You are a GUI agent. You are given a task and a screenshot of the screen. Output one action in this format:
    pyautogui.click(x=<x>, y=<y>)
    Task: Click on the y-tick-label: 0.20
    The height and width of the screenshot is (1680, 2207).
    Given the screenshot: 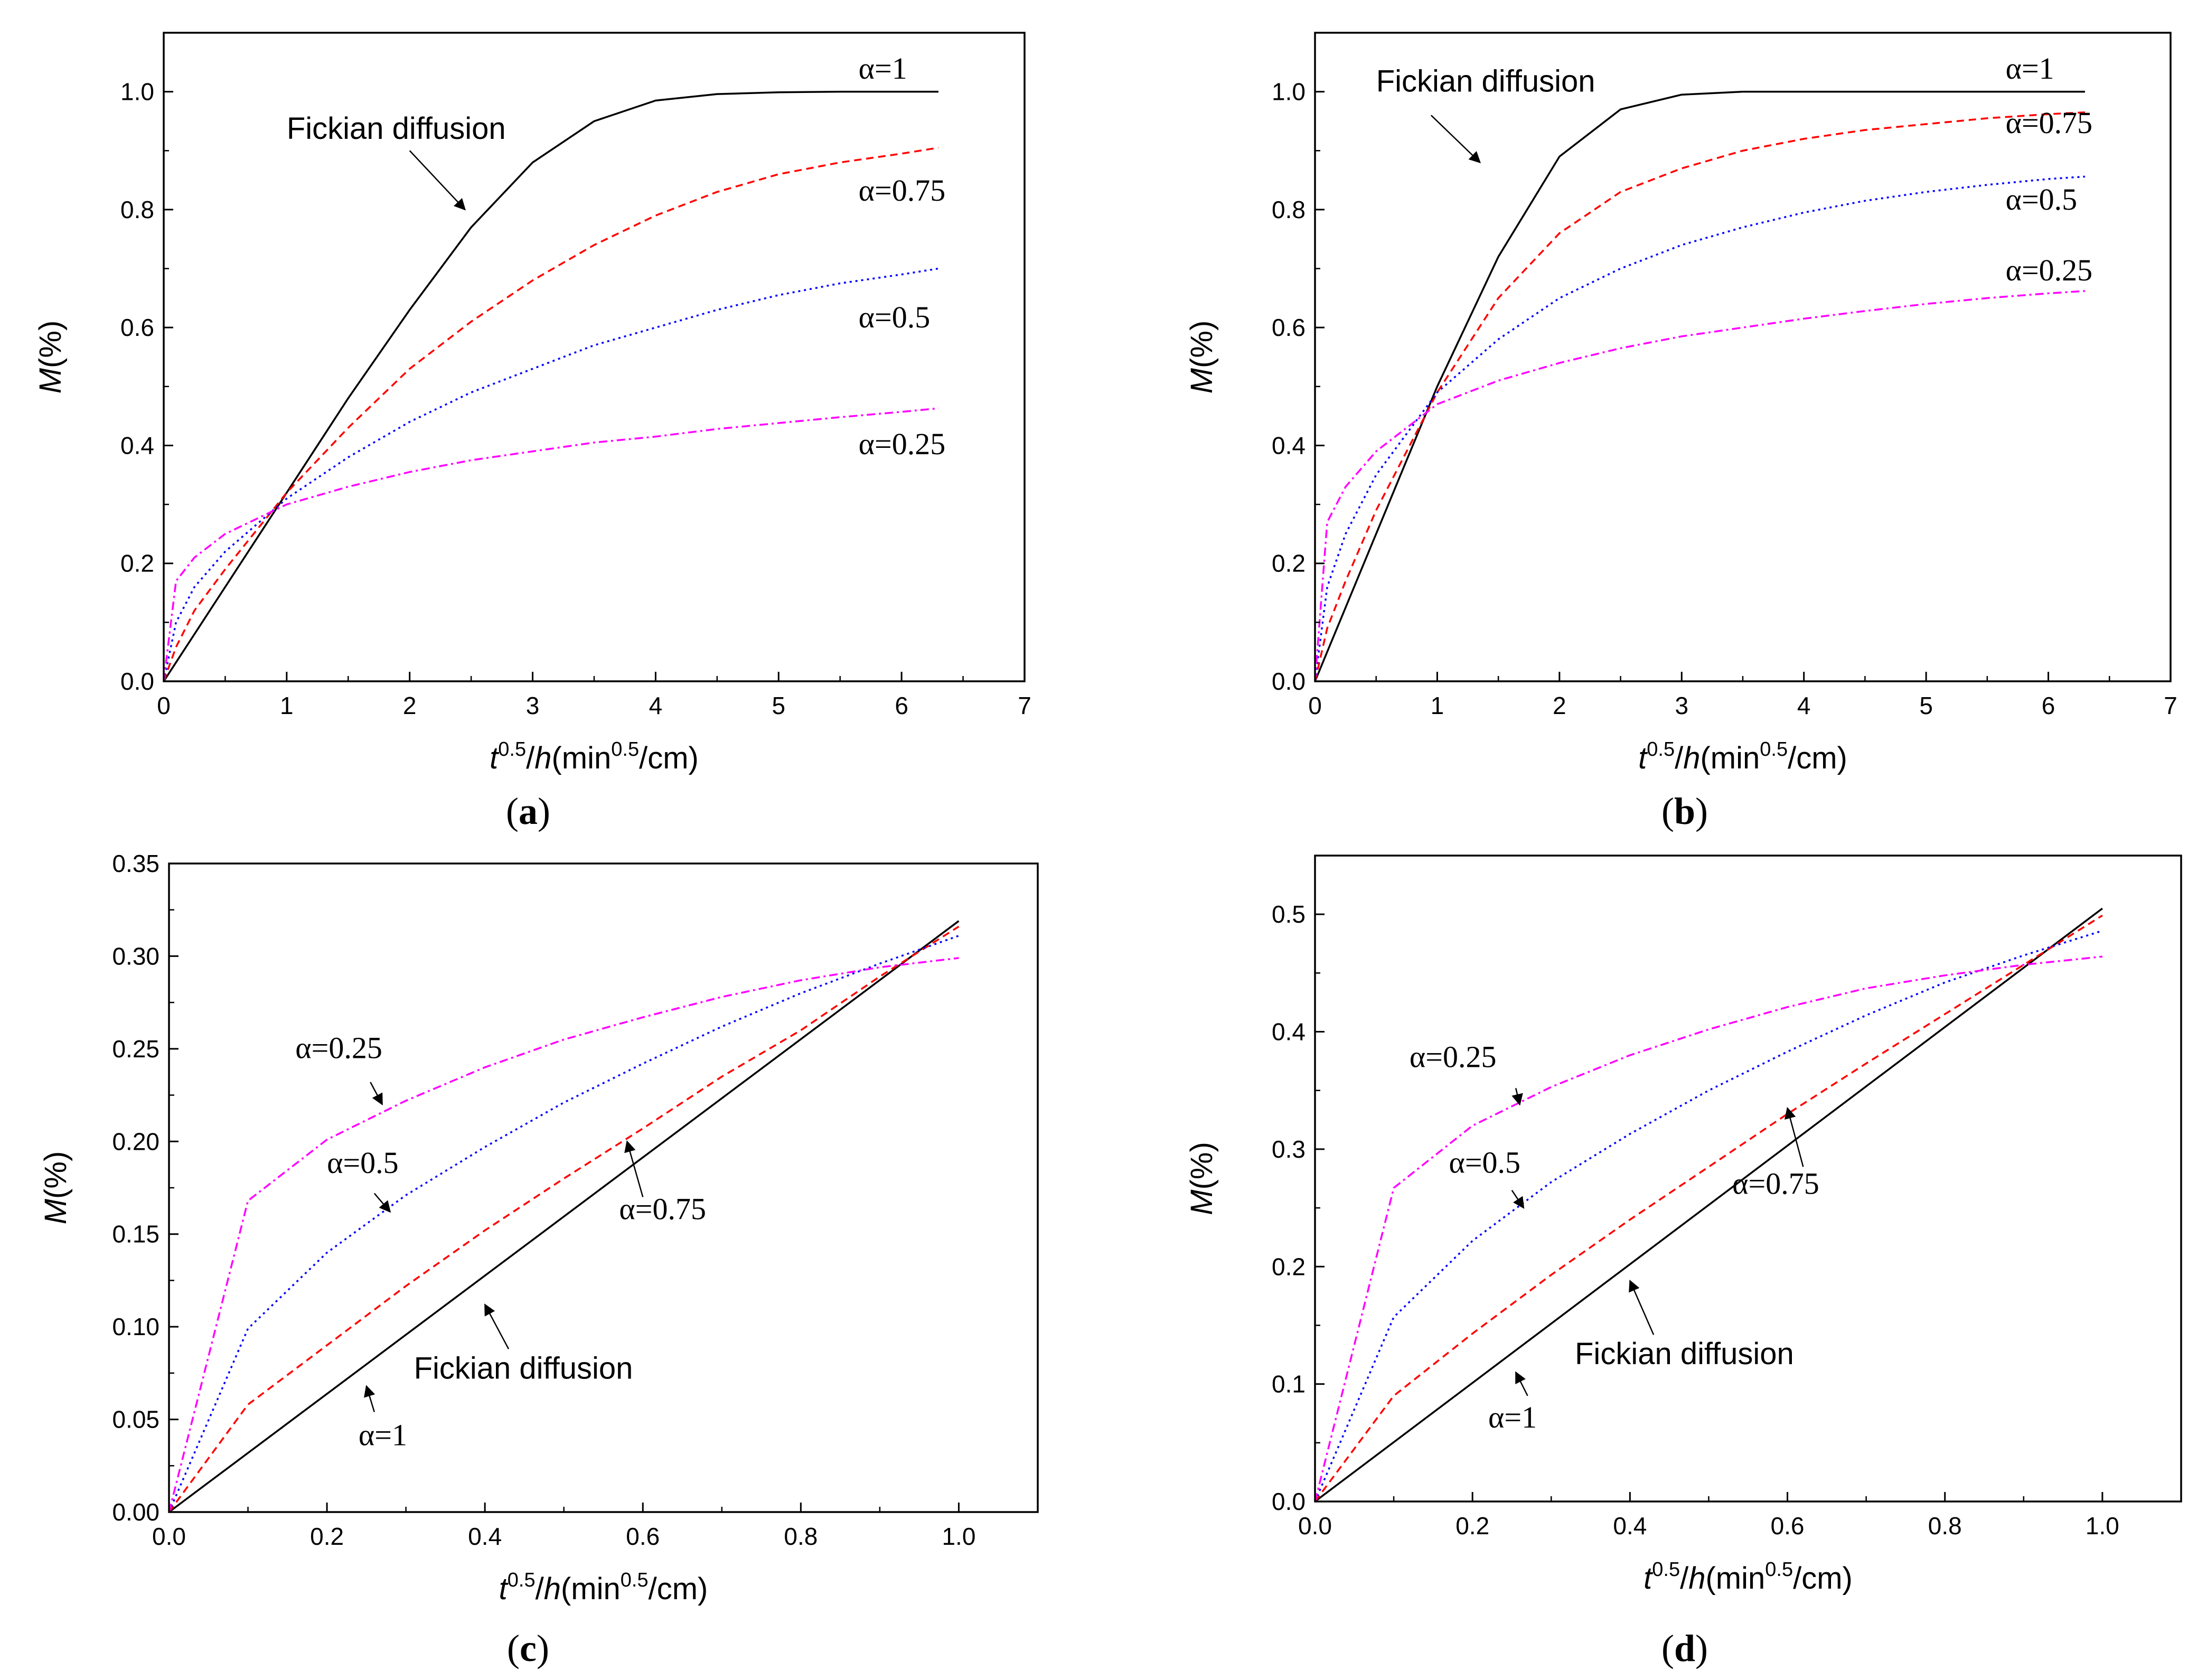 What is the action you would take?
    pyautogui.click(x=135, y=1141)
    